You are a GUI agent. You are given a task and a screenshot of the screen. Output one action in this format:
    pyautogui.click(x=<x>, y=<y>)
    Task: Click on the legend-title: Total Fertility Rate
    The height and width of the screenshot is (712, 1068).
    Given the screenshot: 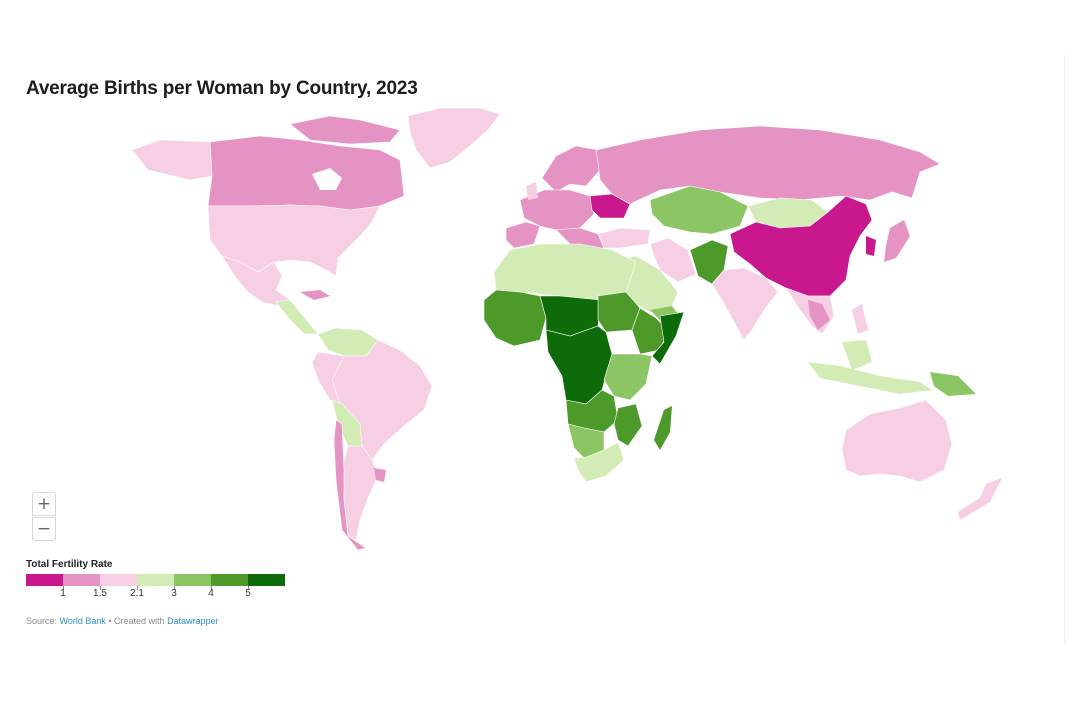 What is the action you would take?
    pyautogui.click(x=69, y=564)
    